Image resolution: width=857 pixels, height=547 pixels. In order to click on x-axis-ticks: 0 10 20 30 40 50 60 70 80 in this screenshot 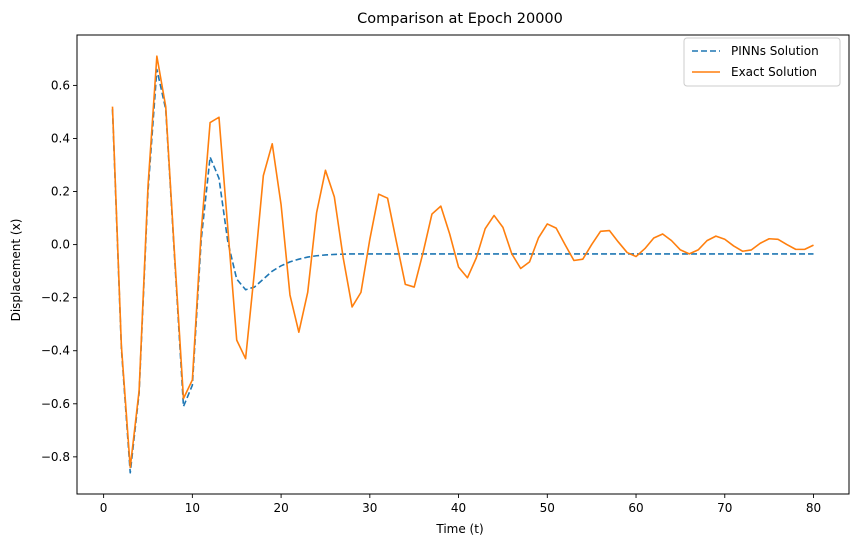, I will do `click(460, 504)`.